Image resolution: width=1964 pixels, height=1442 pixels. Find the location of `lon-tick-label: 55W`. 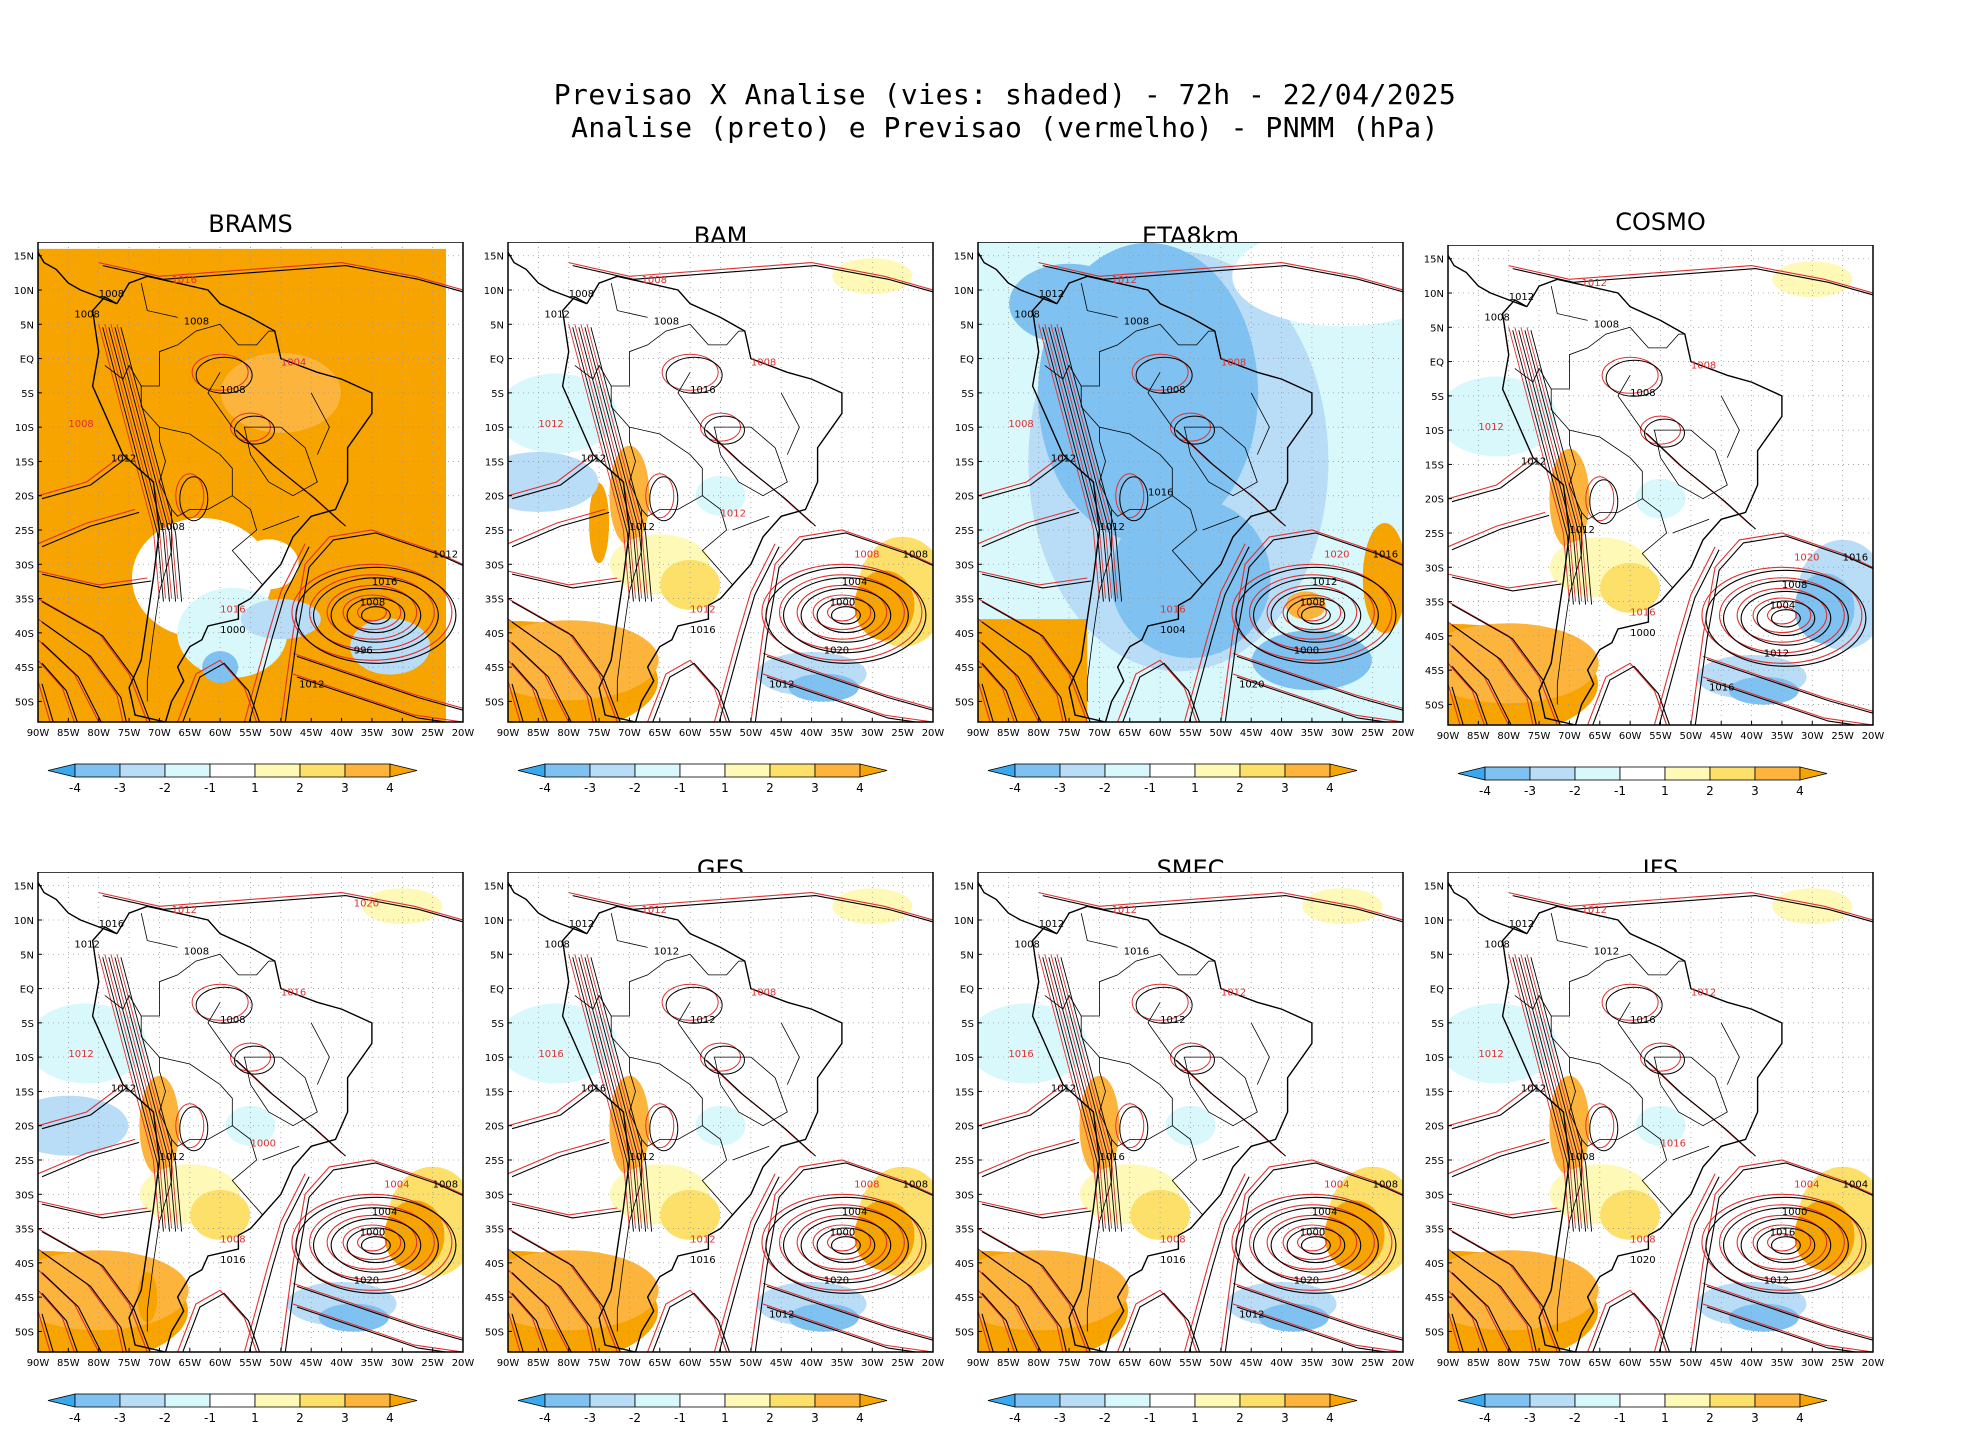

lon-tick-label: 55W is located at coordinates (250, 733).